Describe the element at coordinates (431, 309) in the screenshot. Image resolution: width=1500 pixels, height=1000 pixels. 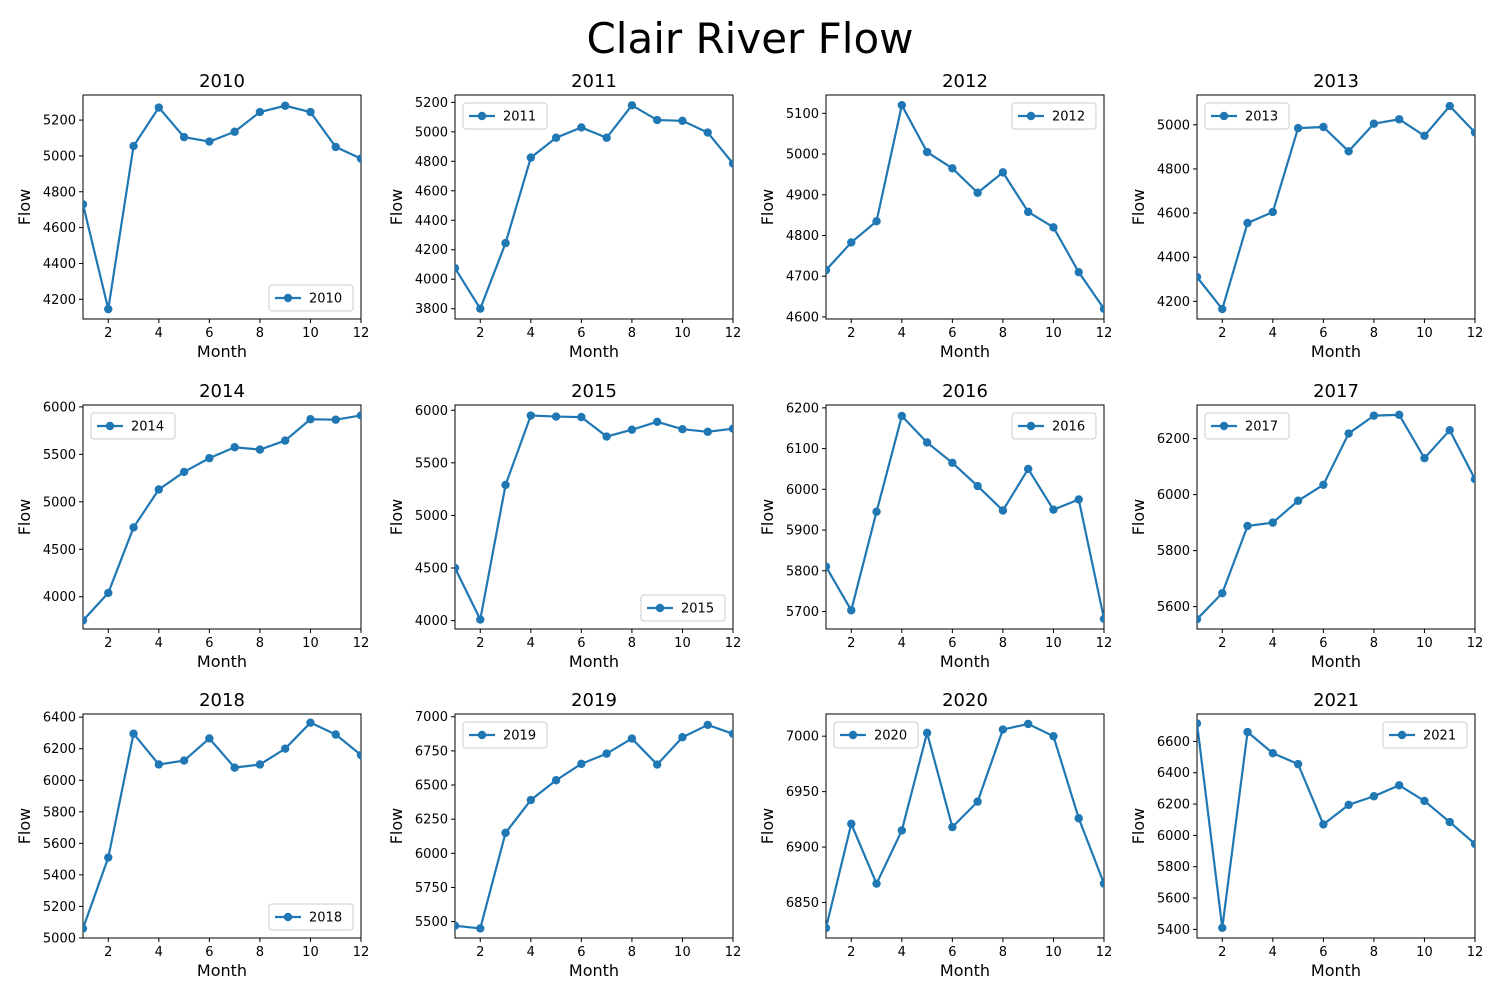
I see `y-tick-label: 3800` at that location.